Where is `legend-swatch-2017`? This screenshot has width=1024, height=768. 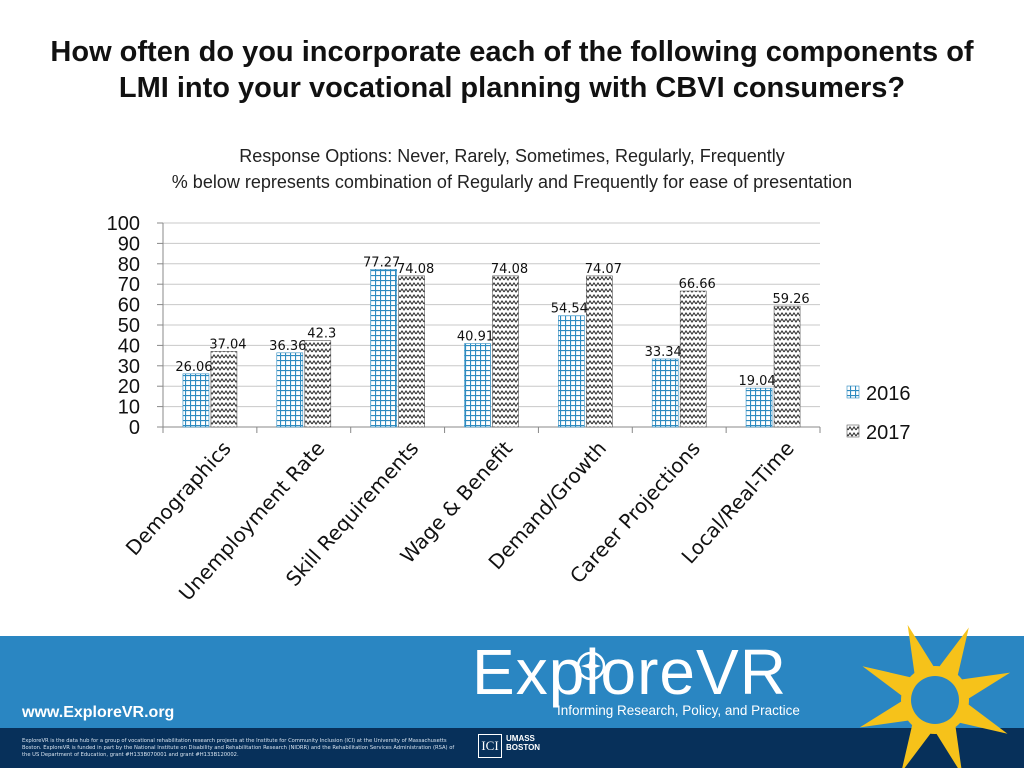 legend-swatch-2017 is located at coordinates (853, 431).